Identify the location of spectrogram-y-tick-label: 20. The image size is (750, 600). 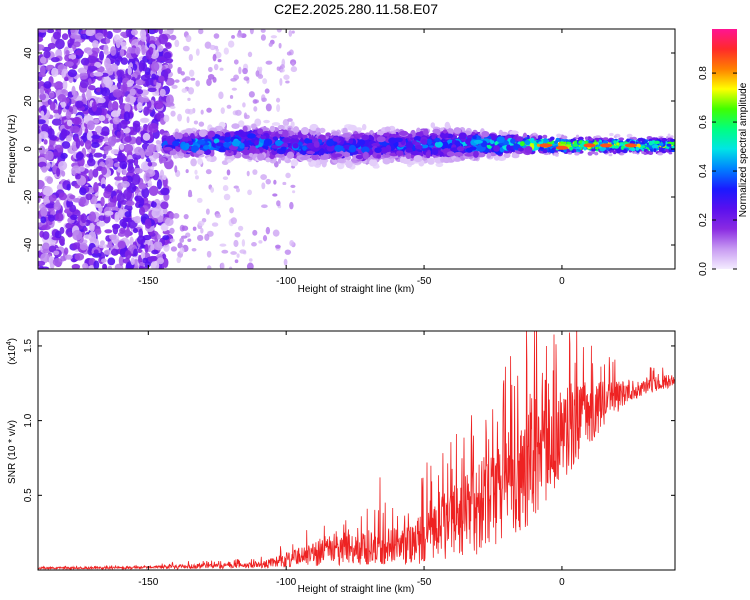
(28, 101).